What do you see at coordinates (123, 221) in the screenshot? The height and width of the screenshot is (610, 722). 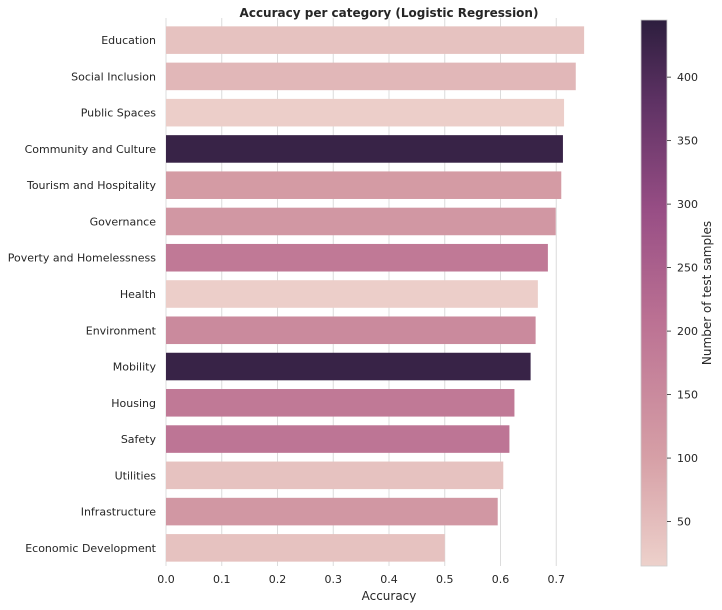 I see `y-tick-label: Governance` at bounding box center [123, 221].